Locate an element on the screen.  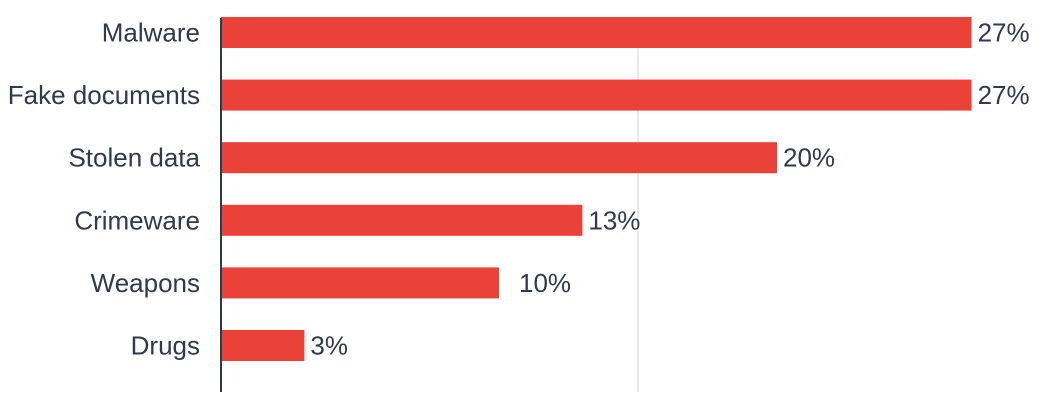
category-label: Drugs is located at coordinates (165, 346).